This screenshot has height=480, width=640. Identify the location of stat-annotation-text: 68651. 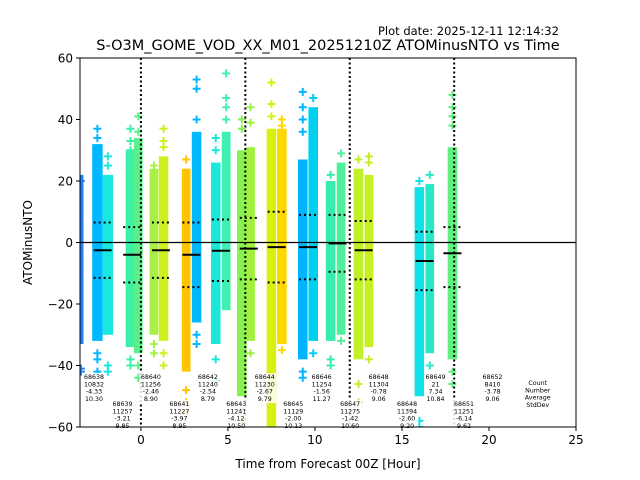
(464, 404).